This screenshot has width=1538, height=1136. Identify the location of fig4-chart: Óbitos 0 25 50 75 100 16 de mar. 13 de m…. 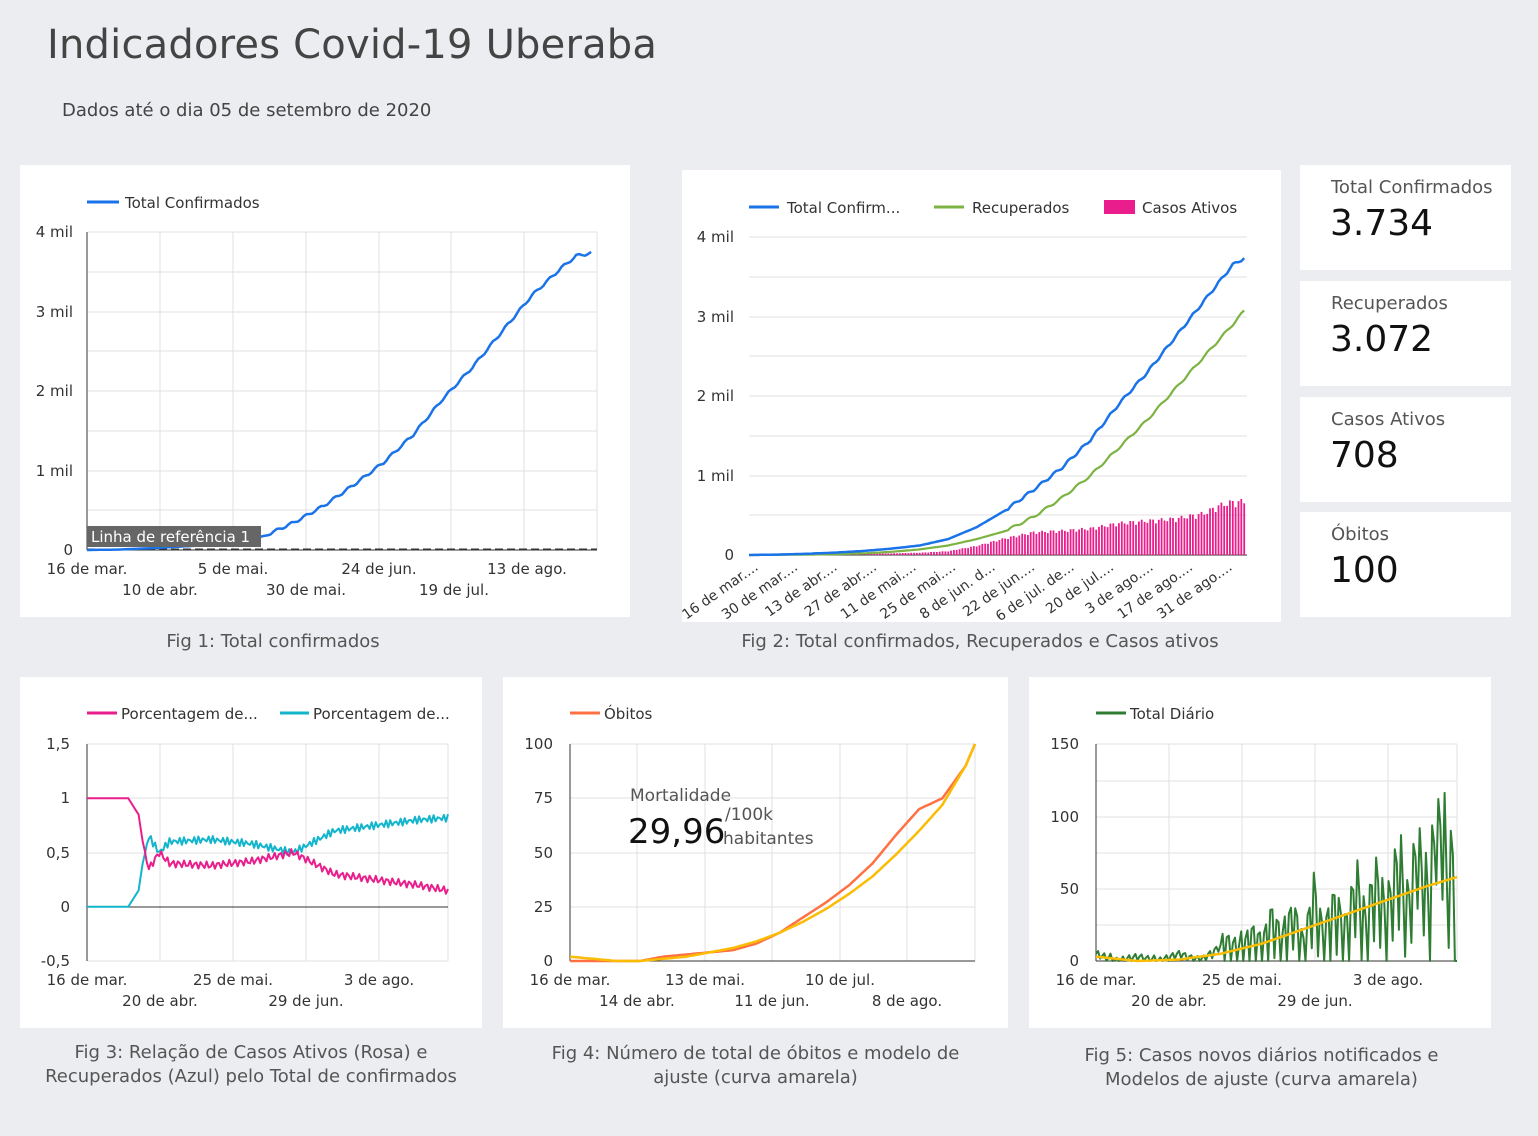
(755, 852).